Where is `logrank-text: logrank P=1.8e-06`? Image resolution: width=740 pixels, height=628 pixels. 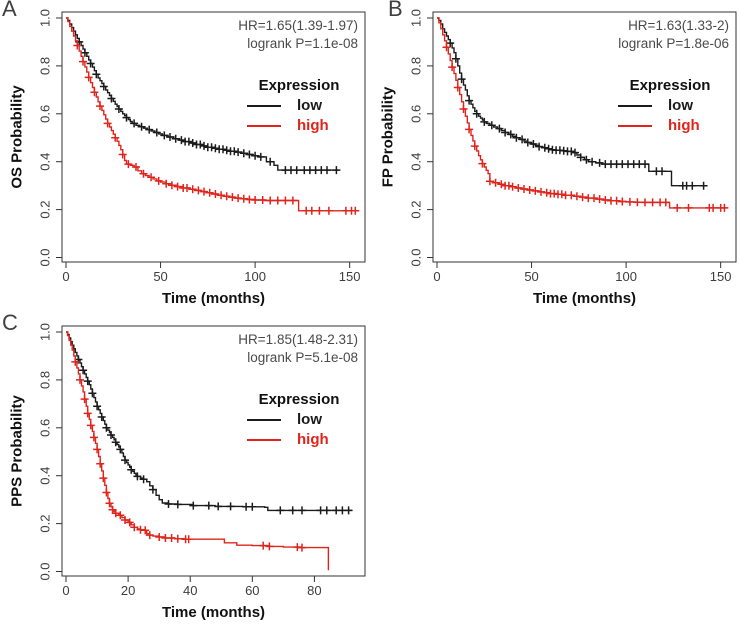
logrank-text: logrank P=1.8e-06 is located at coordinates (673, 43).